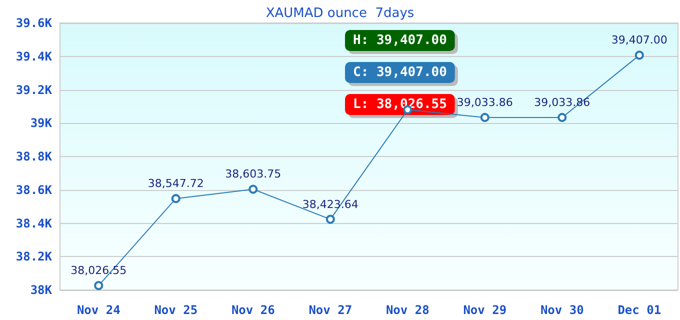  Describe the element at coordinates (485, 310) in the screenshot. I see `x-tick-label: Nov 29` at that location.